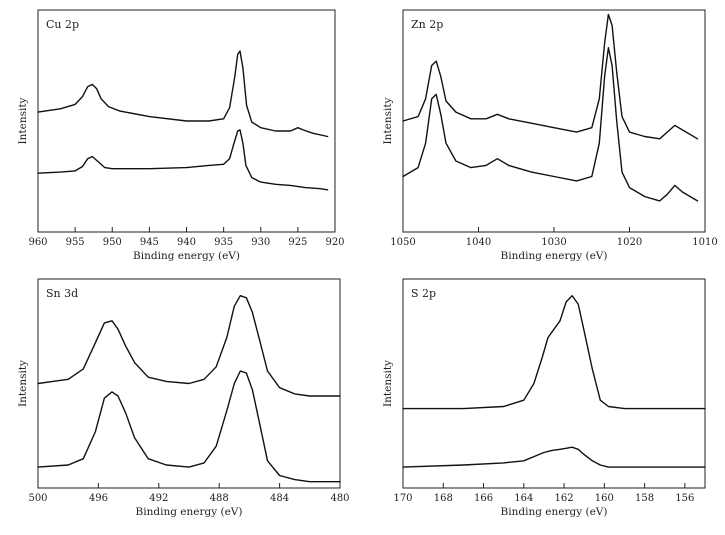 The height and width of the screenshot is (535, 725). Describe the element at coordinates (37, 242) in the screenshot. I see `cu-2p-x-tick-label: 960` at that location.